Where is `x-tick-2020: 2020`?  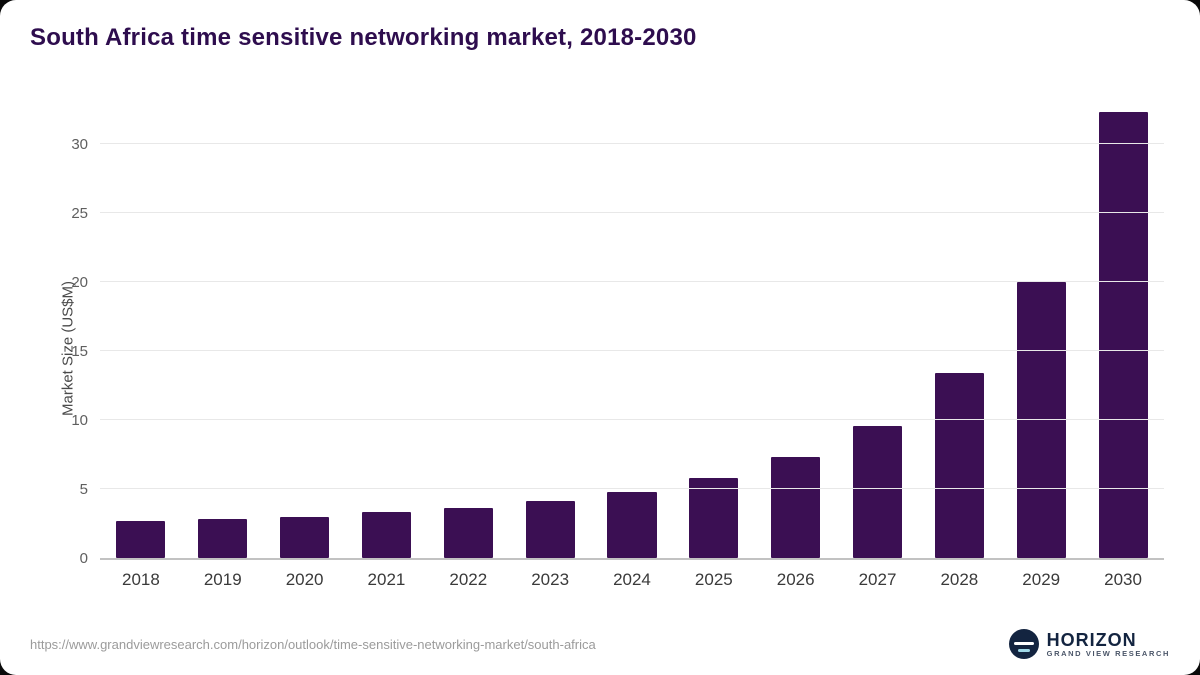 x-tick-2020: 2020 is located at coordinates (304, 579).